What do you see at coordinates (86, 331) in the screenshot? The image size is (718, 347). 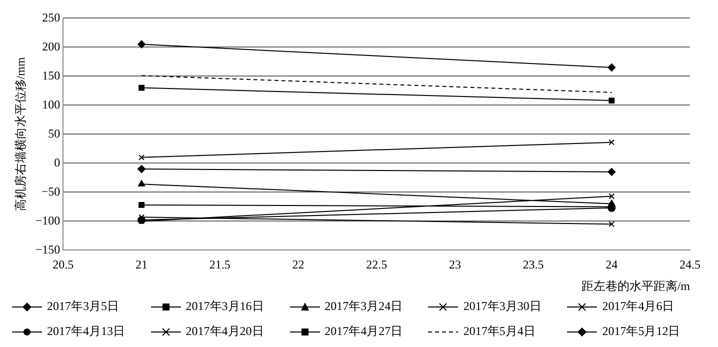 I see `legend-label: 2017年4月13日` at bounding box center [86, 331].